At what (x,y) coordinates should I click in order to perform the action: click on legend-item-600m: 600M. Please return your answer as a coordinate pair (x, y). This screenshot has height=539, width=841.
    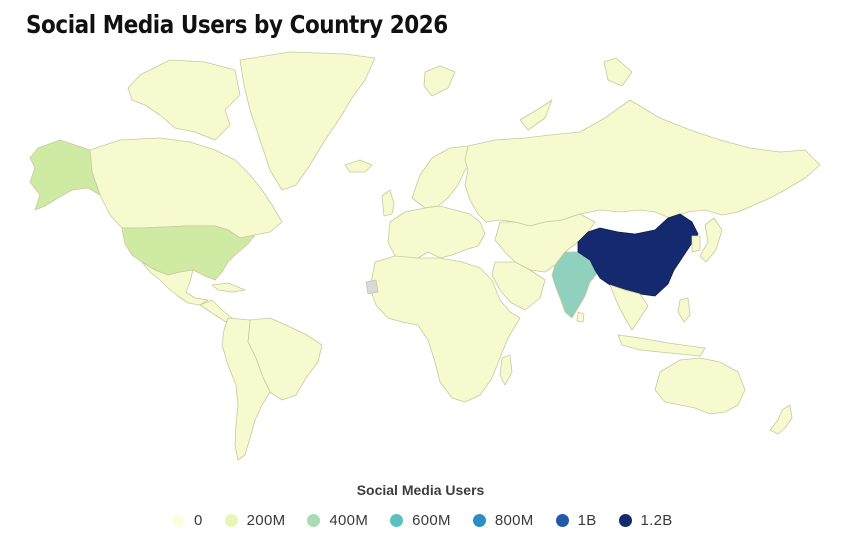
    Looking at the image, I should click on (420, 520).